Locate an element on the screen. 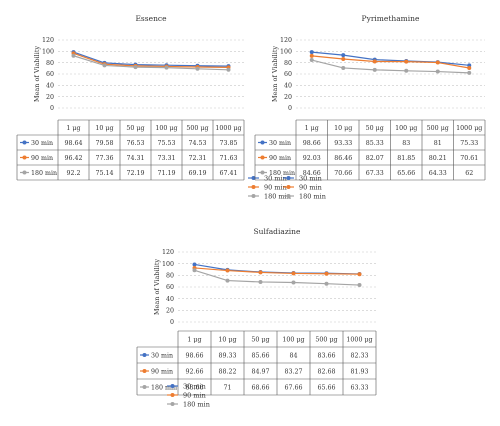 This screenshot has width=500, height=426. data-label: 72.19 is located at coordinates (135, 173).